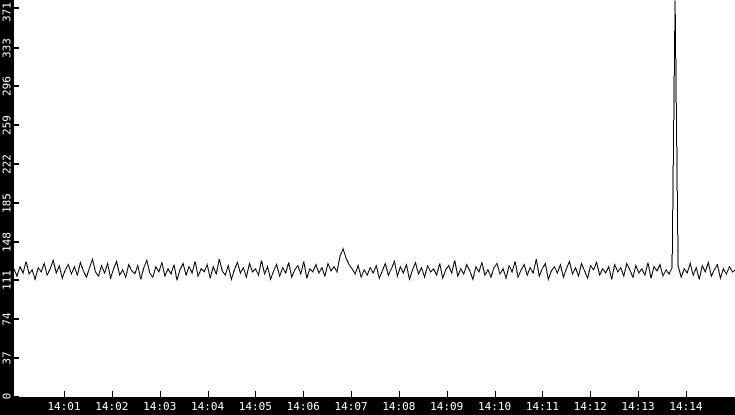 The image size is (735, 415). I want to click on x-tick-label: 14:11, so click(542, 406).